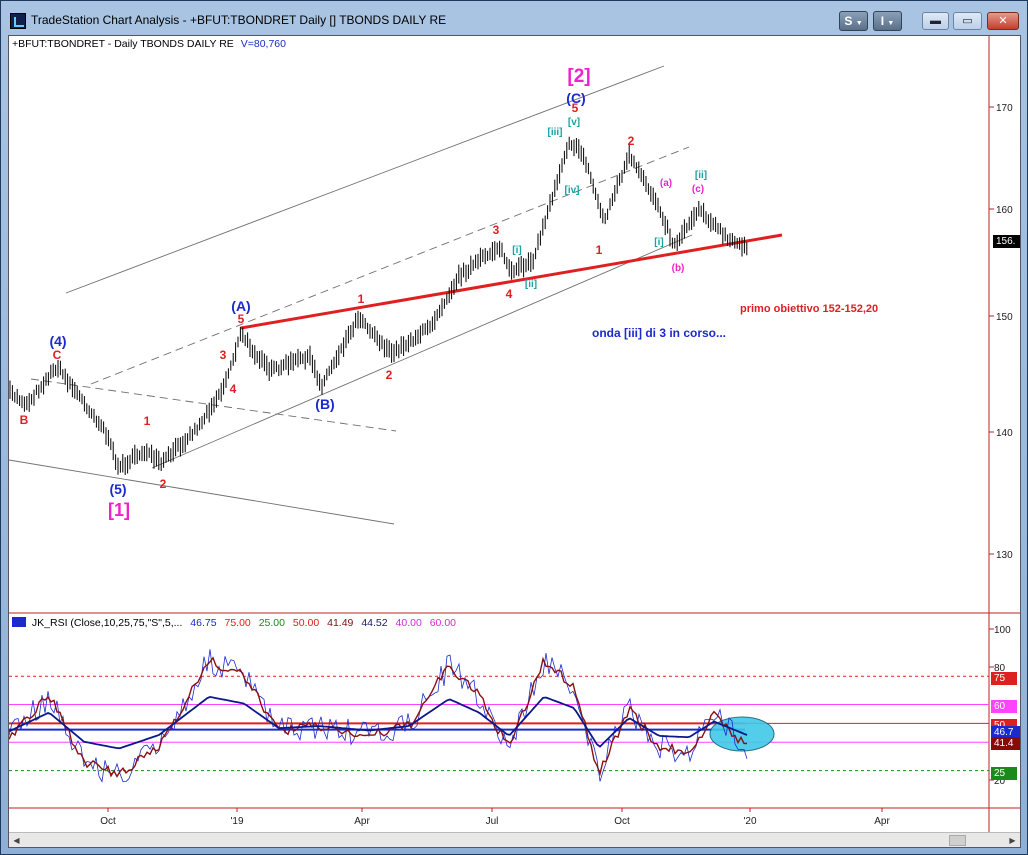  Describe the element at coordinates (698, 189) in the screenshot. I see `wave-label: (c)` at that location.